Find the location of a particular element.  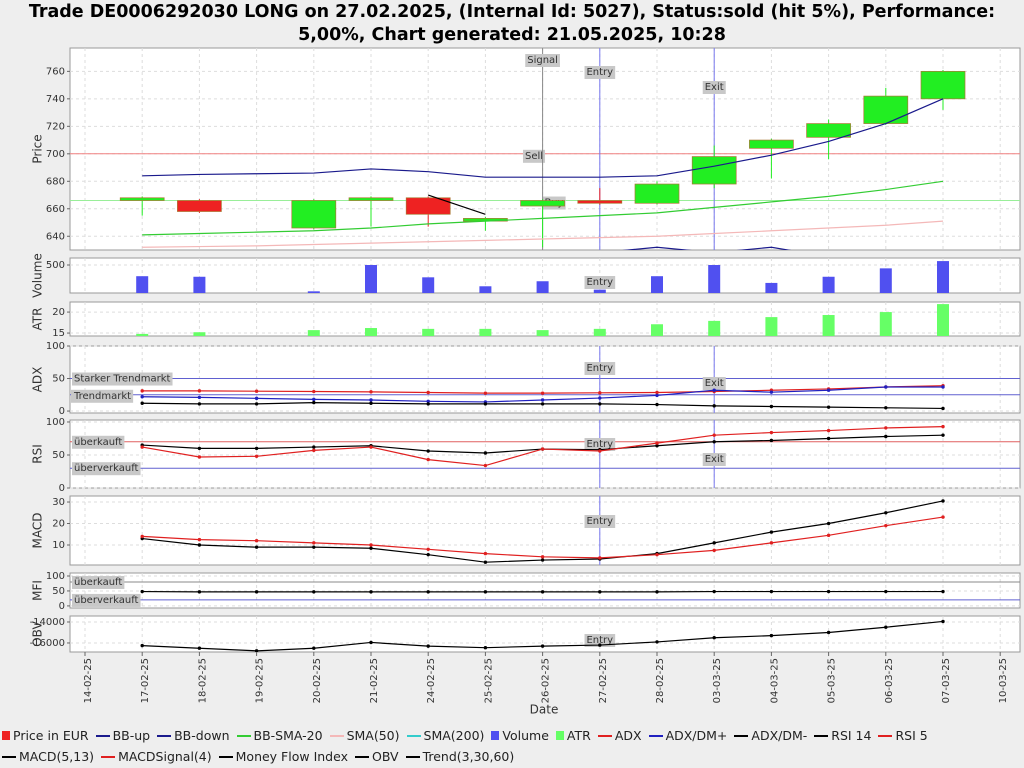

y-tick-label: 500 is located at coordinates (55, 265).